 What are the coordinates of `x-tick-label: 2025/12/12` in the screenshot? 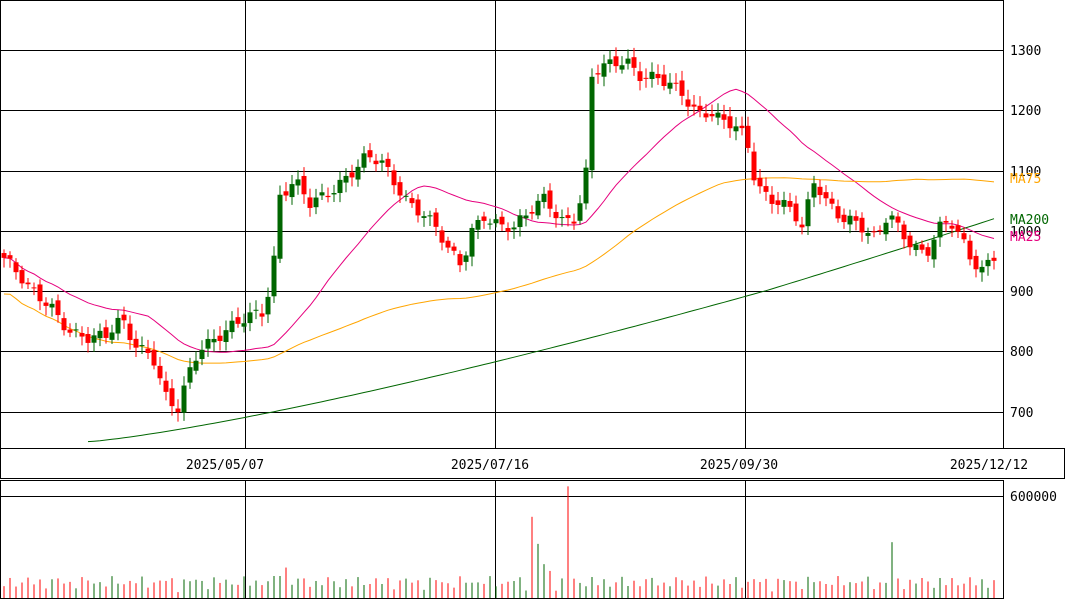 It's located at (989, 465).